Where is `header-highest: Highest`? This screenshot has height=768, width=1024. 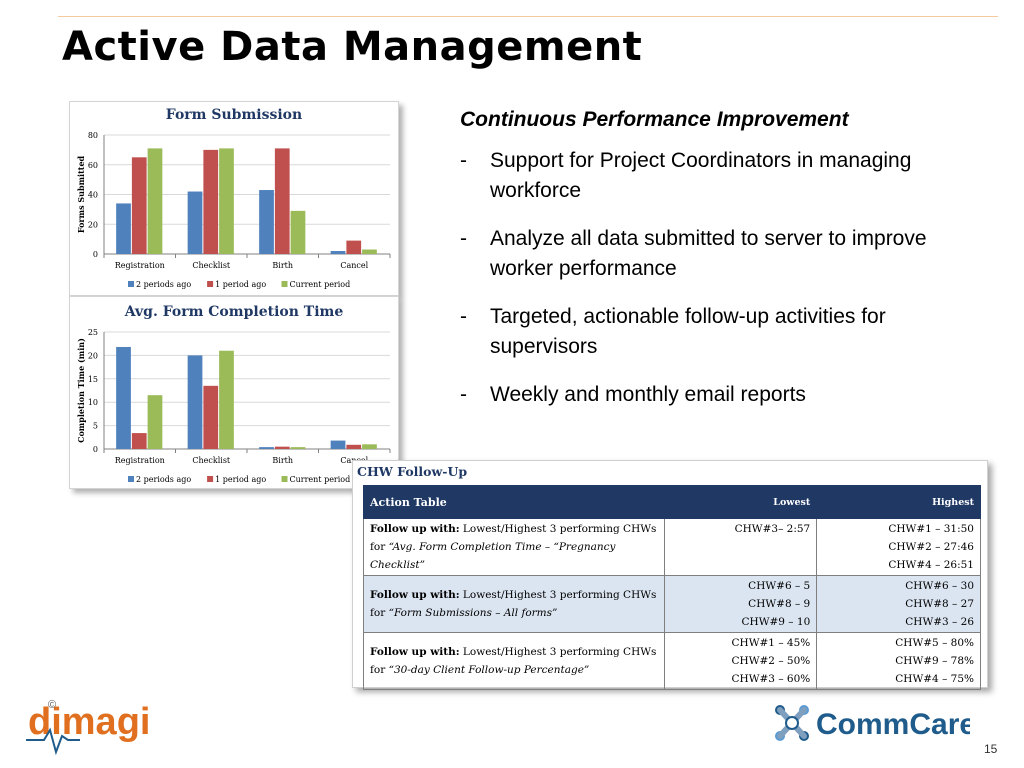 header-highest: Highest is located at coordinates (898, 502).